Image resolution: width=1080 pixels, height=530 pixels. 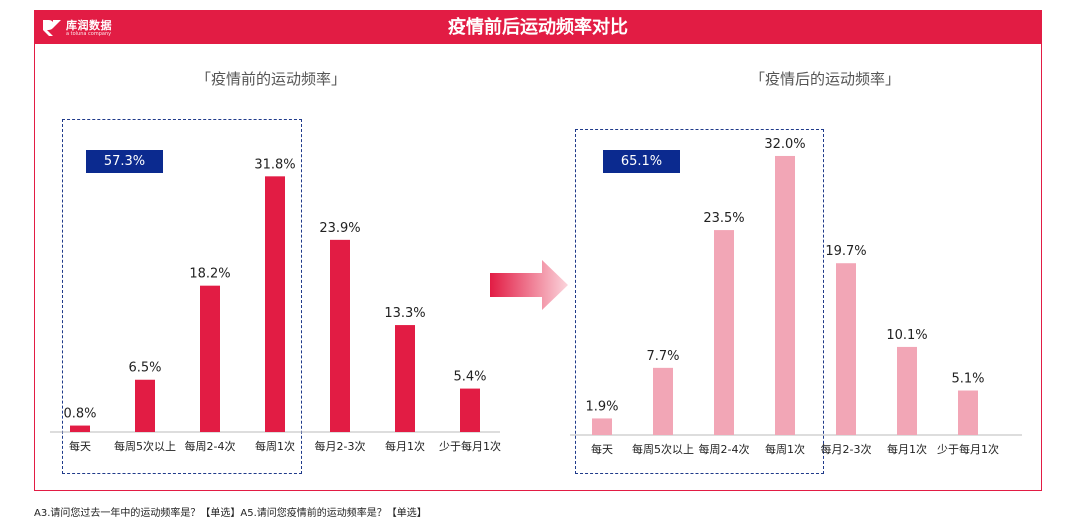 What do you see at coordinates (271, 79) in the screenshot?
I see `panel-title-before: 「疫情前的运动频率」` at bounding box center [271, 79].